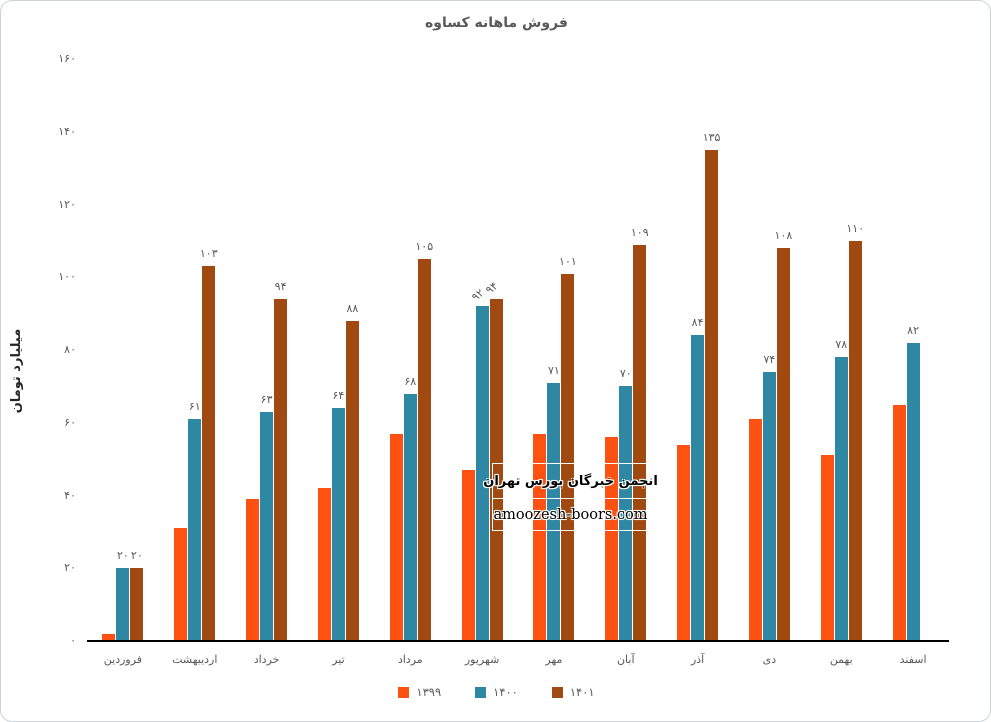 The width and height of the screenshot is (991, 722). I want to click on legend-label: ۱۴۰۱, so click(582, 692).